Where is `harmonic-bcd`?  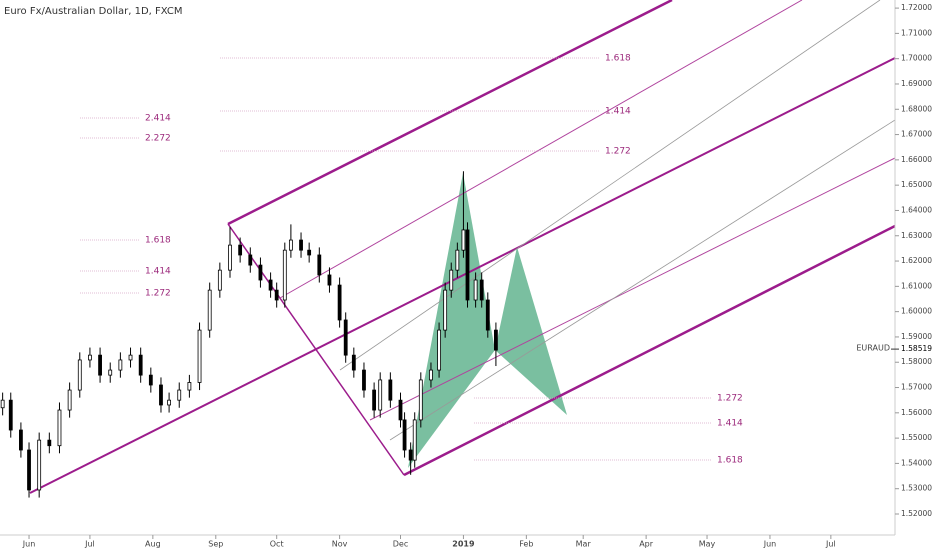 harmonic-bcd is located at coordinates (531, 331).